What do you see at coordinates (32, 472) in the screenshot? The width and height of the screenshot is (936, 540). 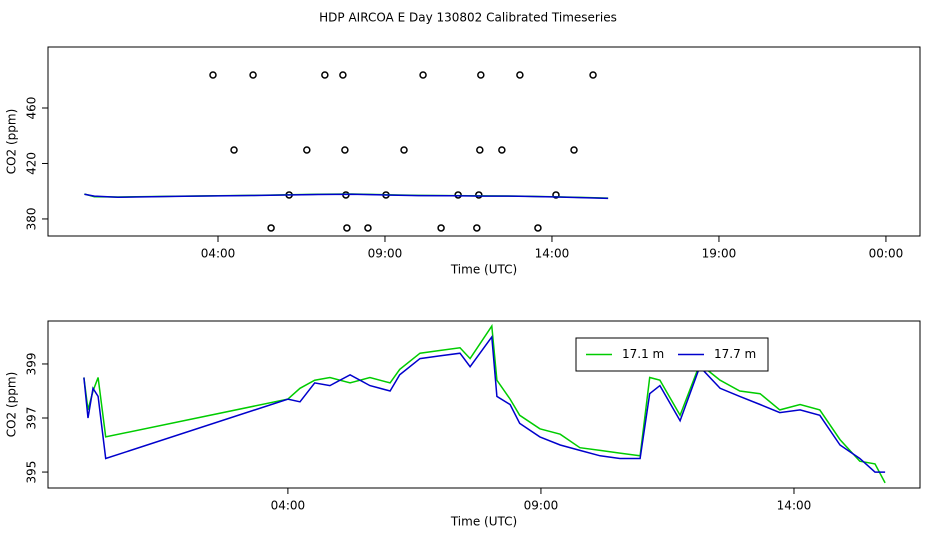 I see `y-tick-label: 395` at bounding box center [32, 472].